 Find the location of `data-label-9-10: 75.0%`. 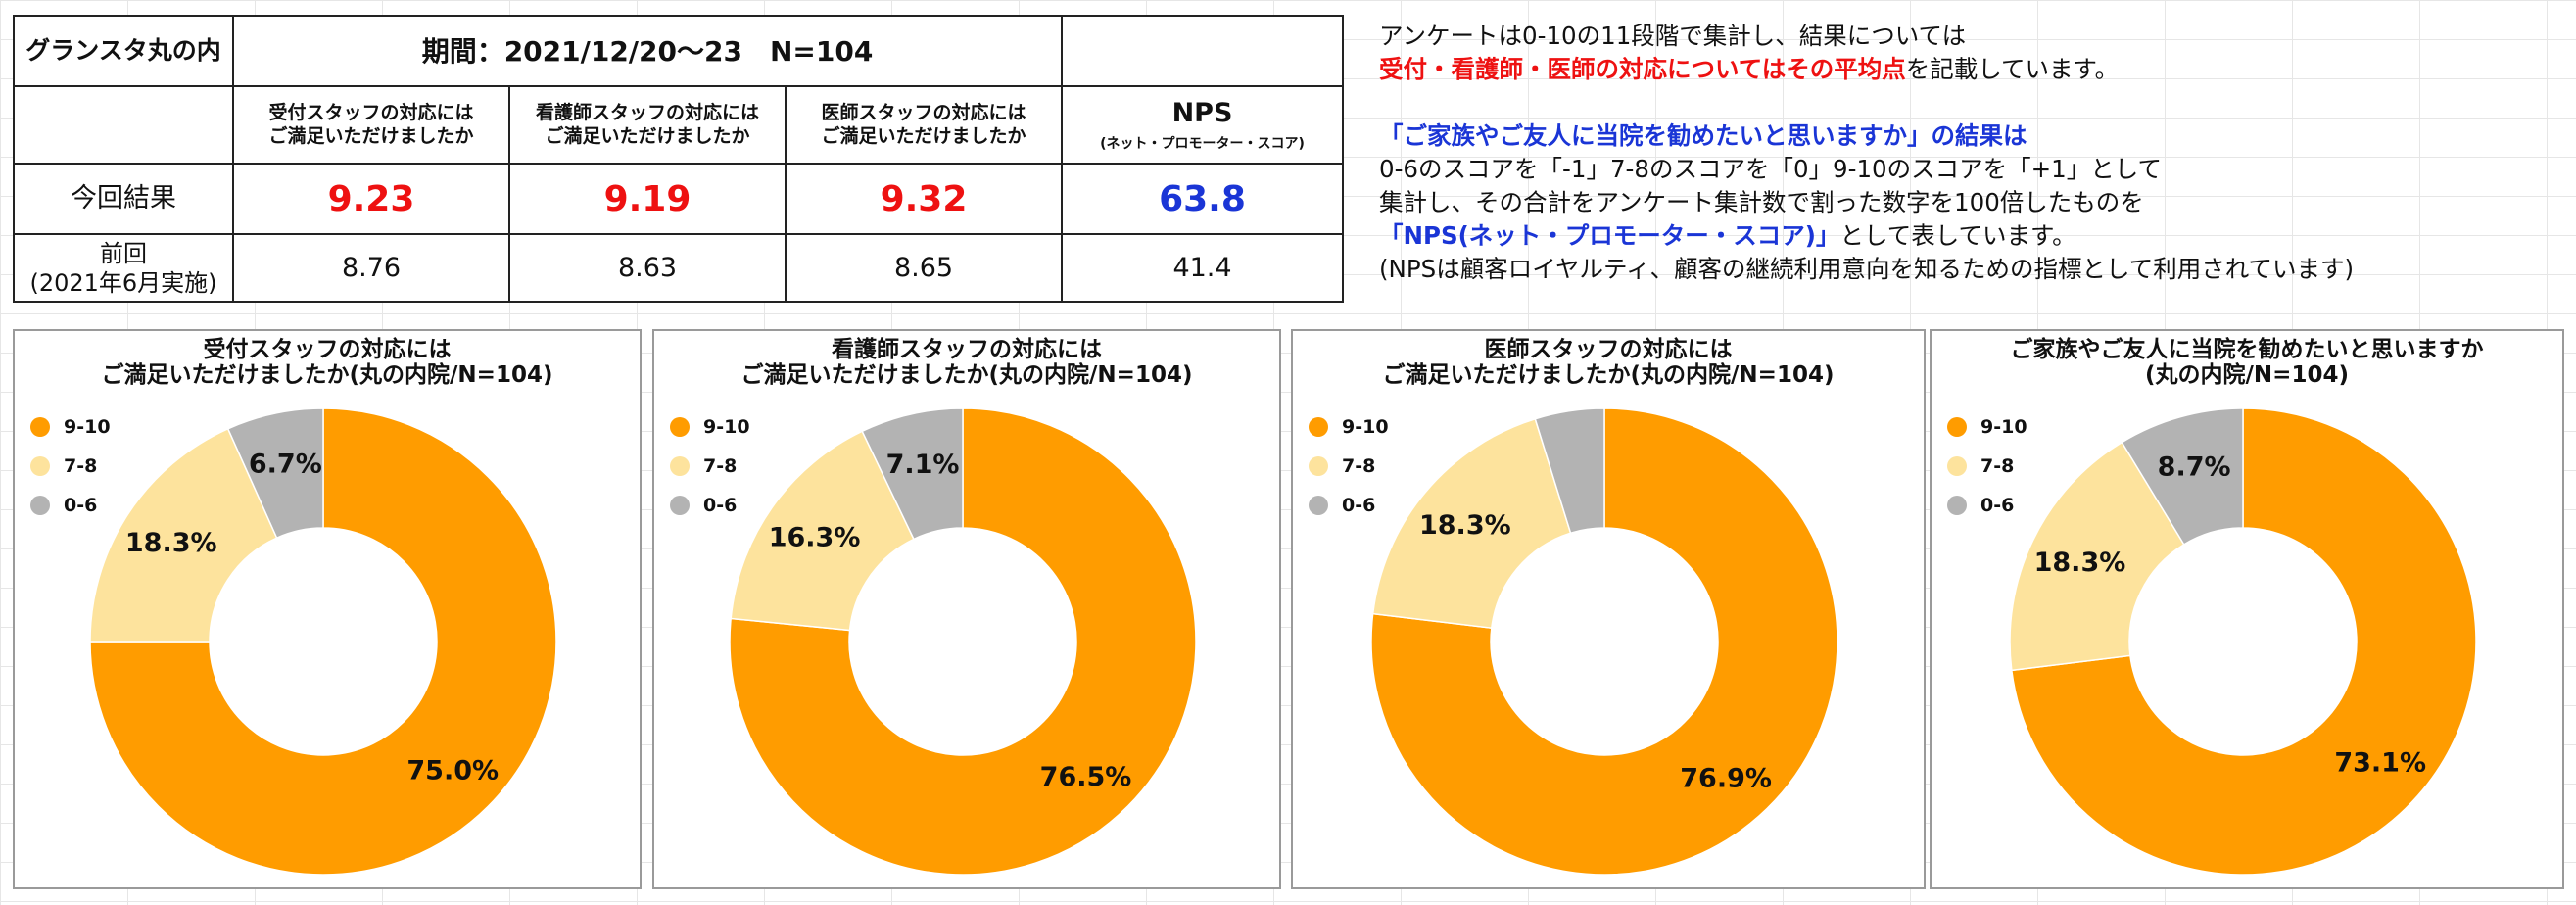

data-label-9-10: 75.0% is located at coordinates (452, 771).